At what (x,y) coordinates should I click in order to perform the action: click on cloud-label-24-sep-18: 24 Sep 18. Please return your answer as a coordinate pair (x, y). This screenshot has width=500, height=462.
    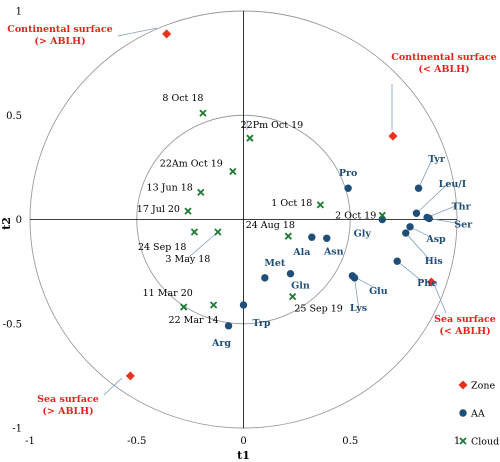
    Looking at the image, I should click on (162, 247).